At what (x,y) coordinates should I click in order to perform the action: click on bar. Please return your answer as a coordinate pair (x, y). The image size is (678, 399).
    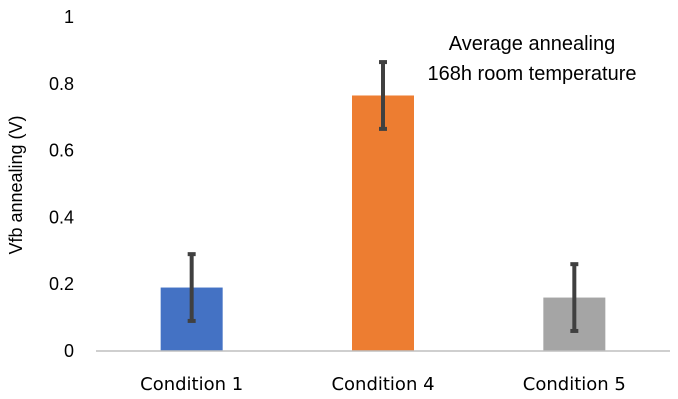
    Looking at the image, I should click on (383, 223).